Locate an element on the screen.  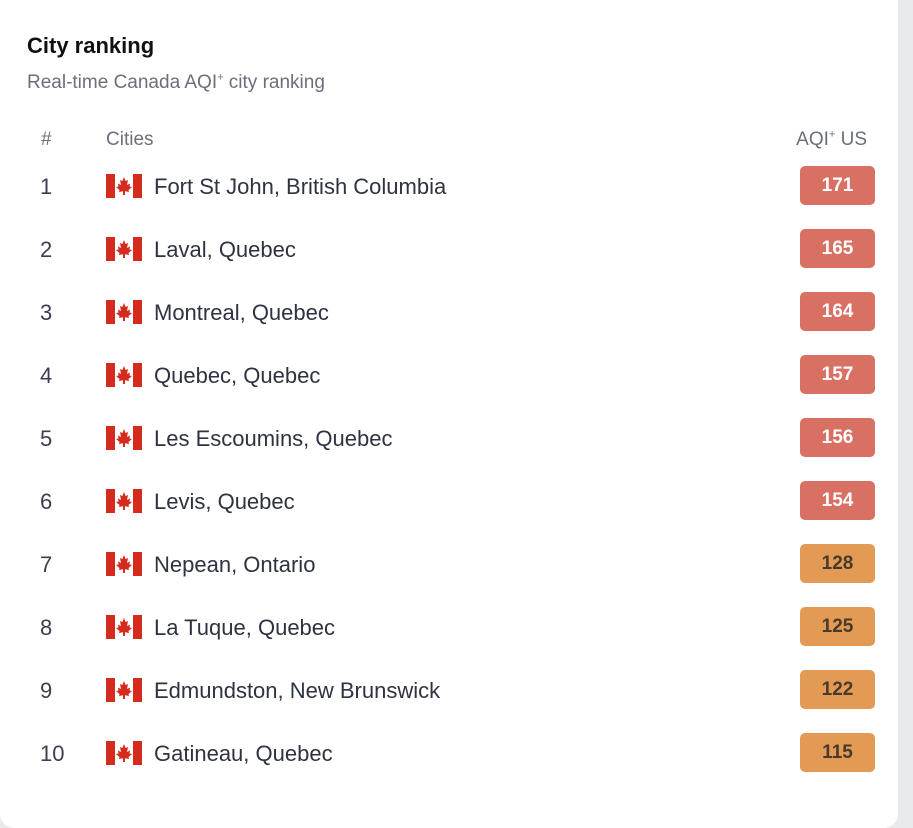
city-name: Laval, Quebec is located at coordinates (225, 249).